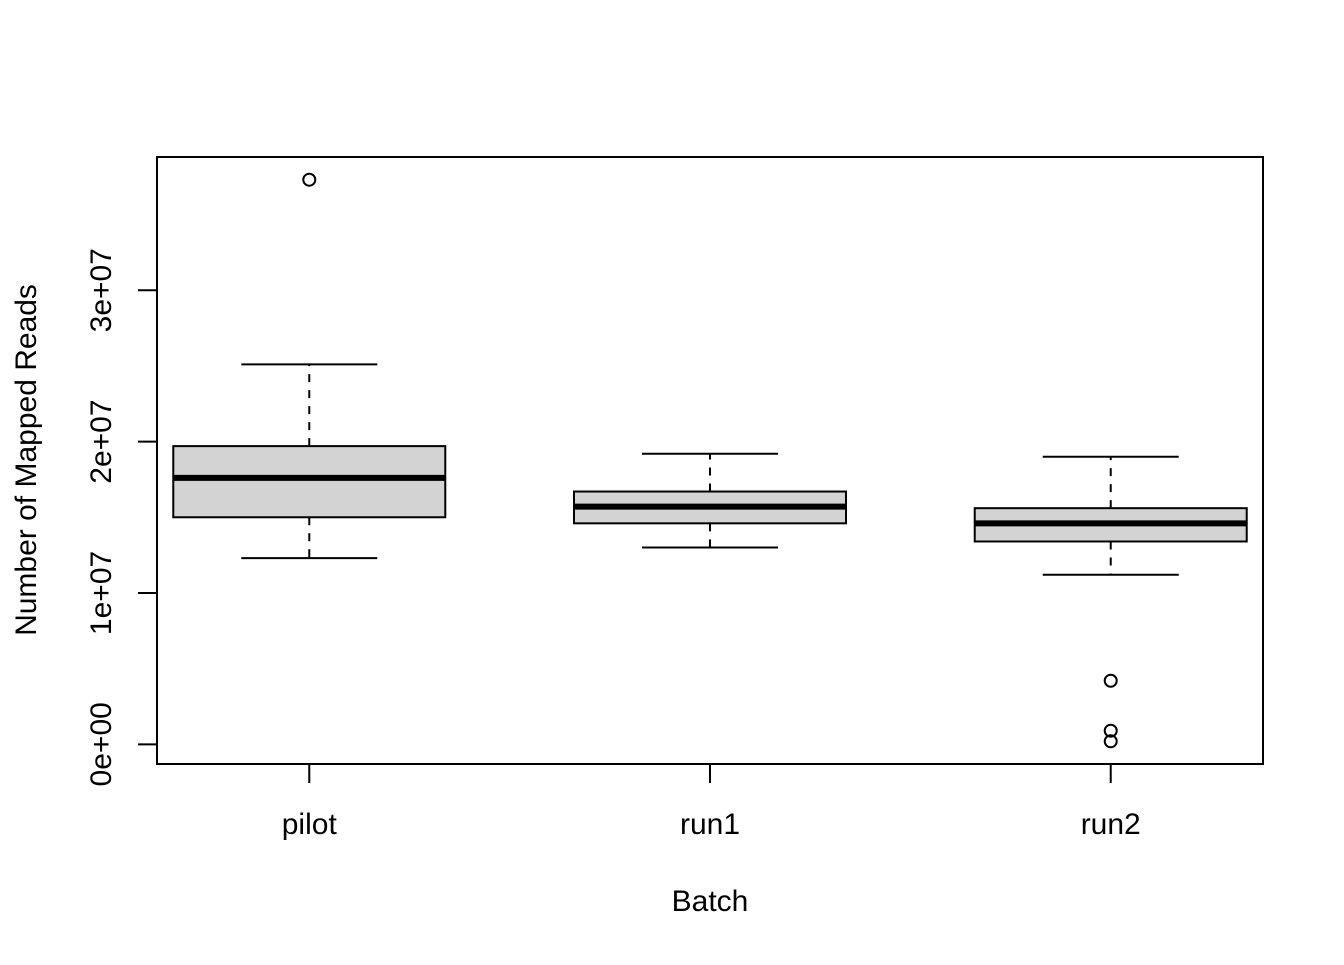  Describe the element at coordinates (710, 824) in the screenshot. I see `x-tick-label: run1` at that location.